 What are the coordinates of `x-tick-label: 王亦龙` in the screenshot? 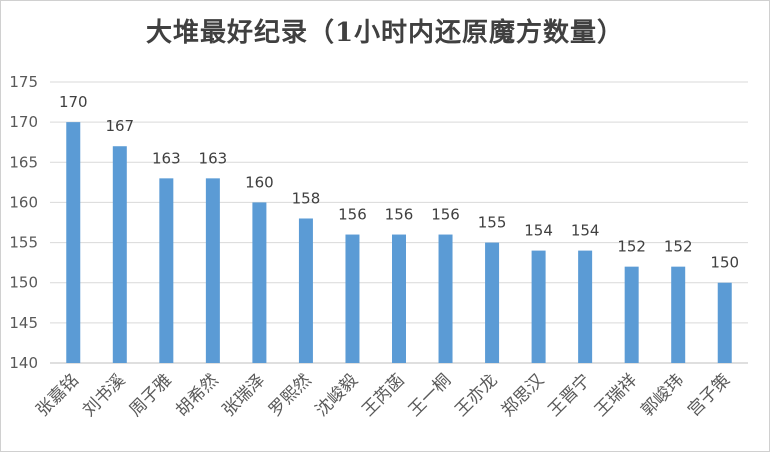 It's located at (476, 395).